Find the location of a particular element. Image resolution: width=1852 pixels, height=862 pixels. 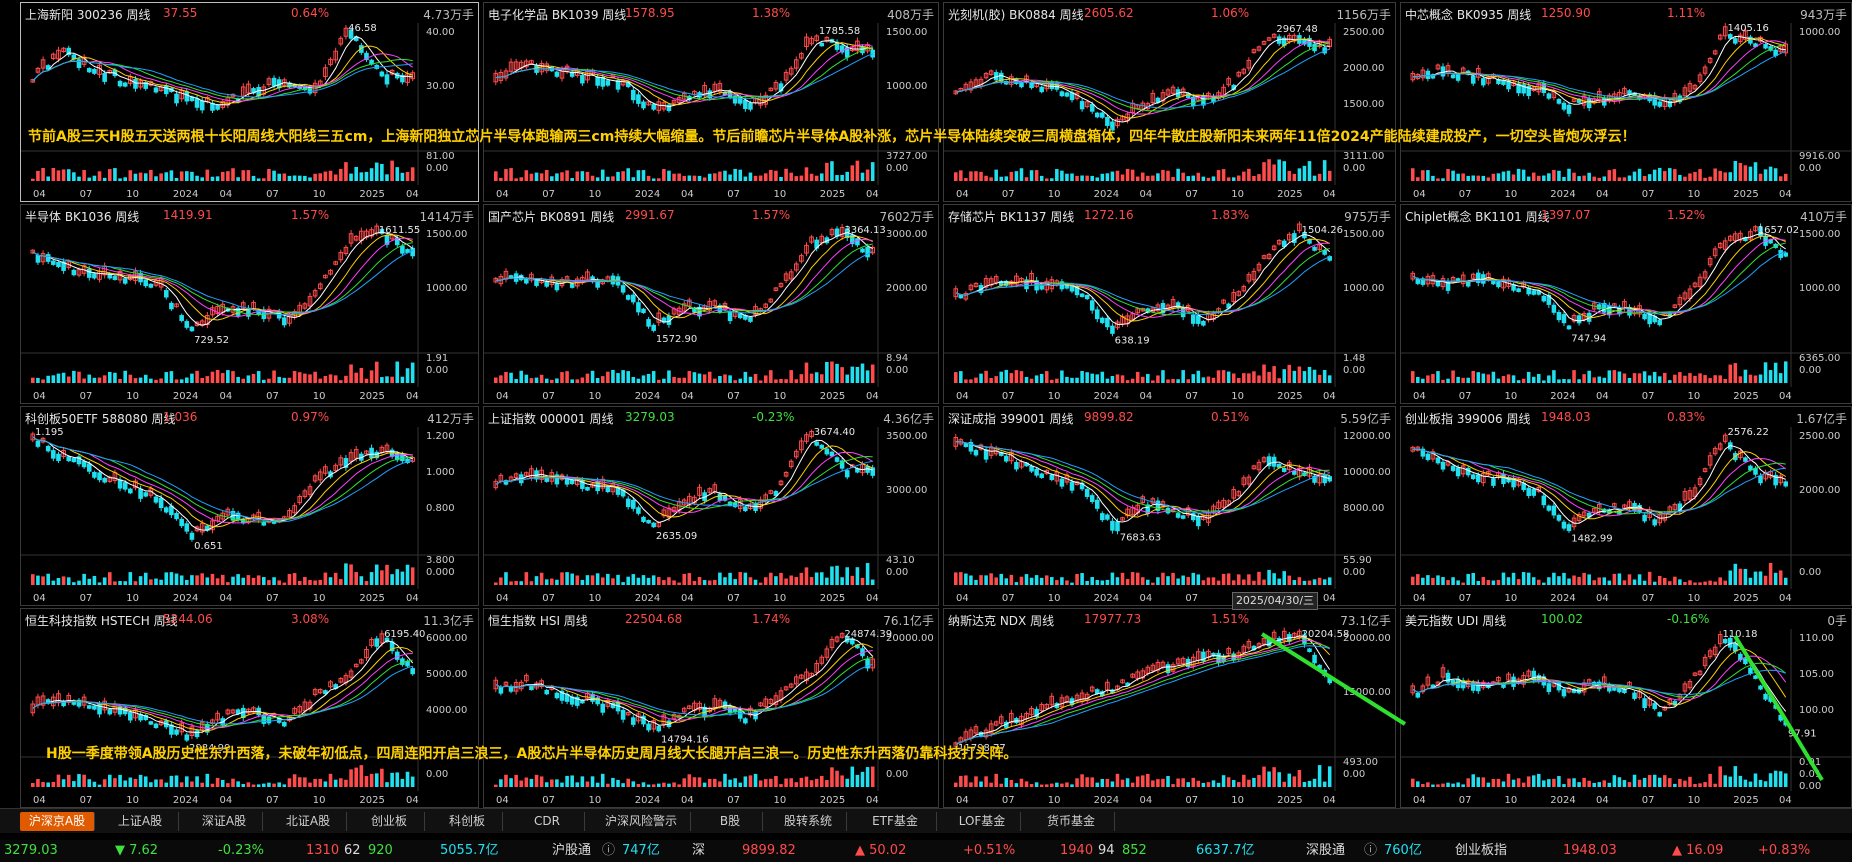

x-tick-label: 07 is located at coordinates (1465, 800).